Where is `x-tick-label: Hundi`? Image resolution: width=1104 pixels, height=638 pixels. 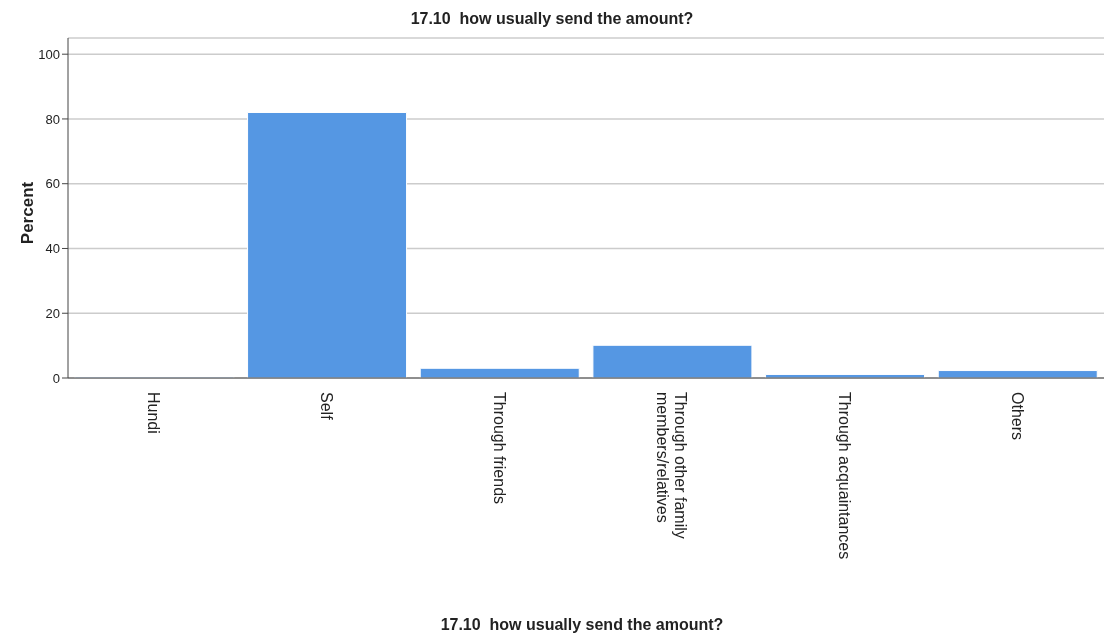 x-tick-label: Hundi is located at coordinates (154, 413).